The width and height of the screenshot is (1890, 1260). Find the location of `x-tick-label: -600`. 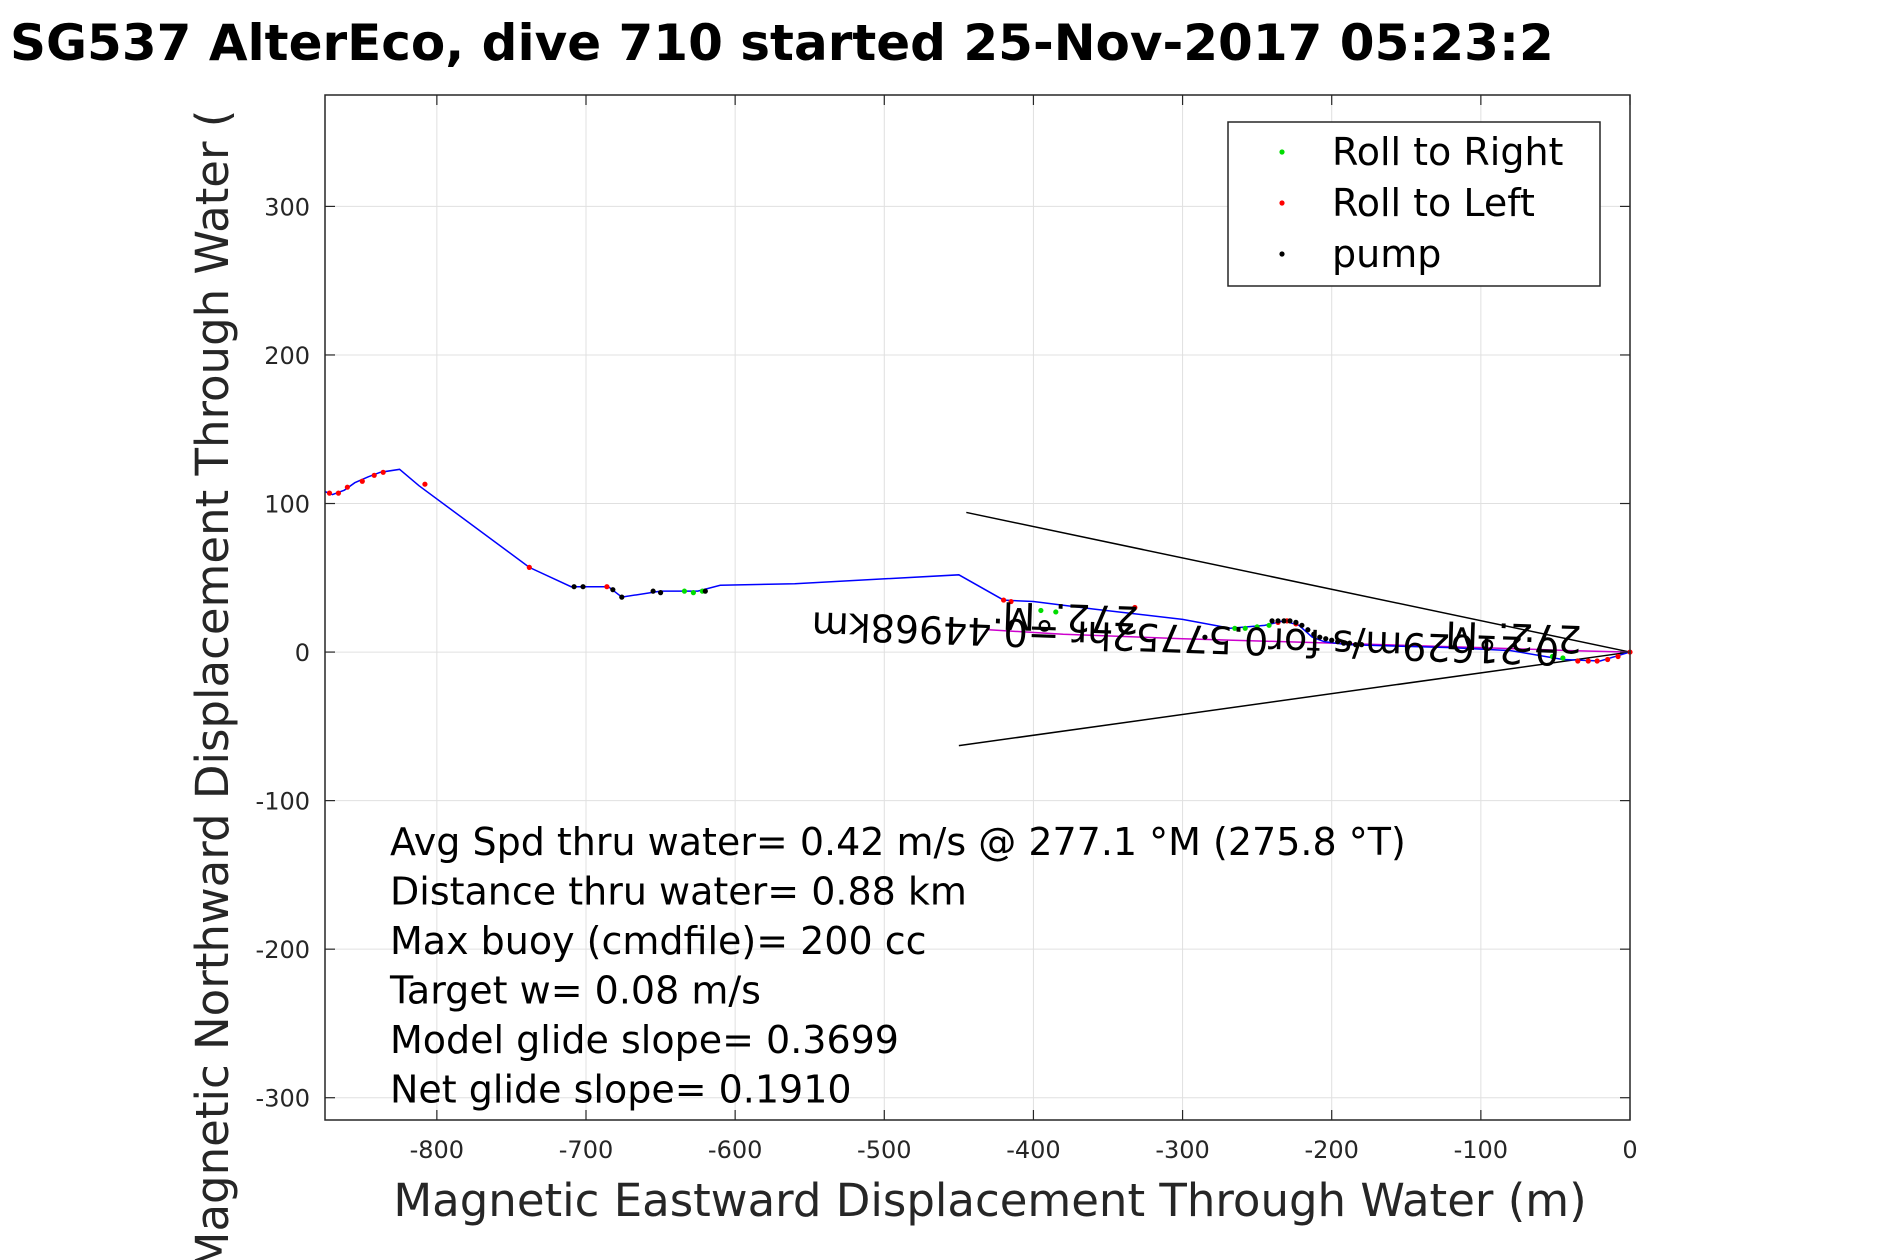

x-tick-label: -600 is located at coordinates (735, 1150).